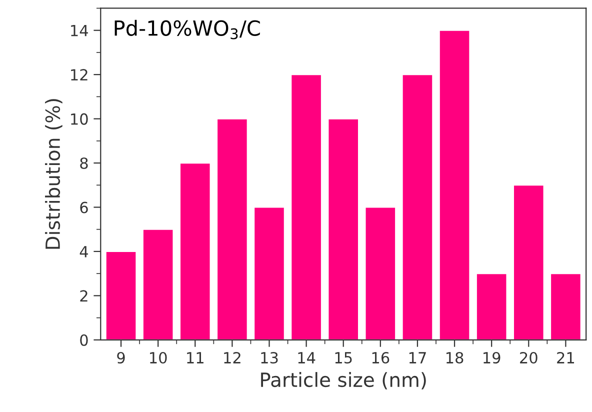 The height and width of the screenshot is (412, 592). What do you see at coordinates (79, 30) in the screenshot?
I see `y-tick-label: 14` at bounding box center [79, 30].